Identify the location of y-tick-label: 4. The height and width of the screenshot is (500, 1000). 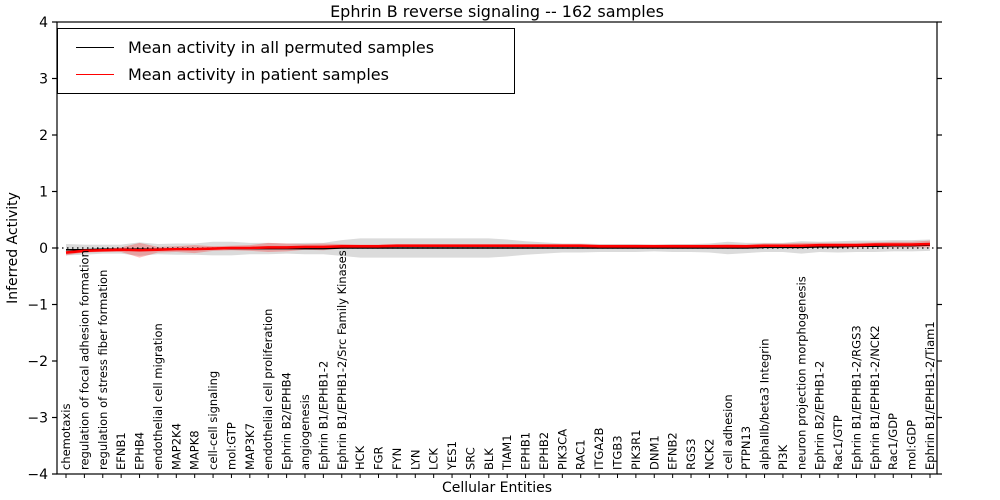
(43, 23).